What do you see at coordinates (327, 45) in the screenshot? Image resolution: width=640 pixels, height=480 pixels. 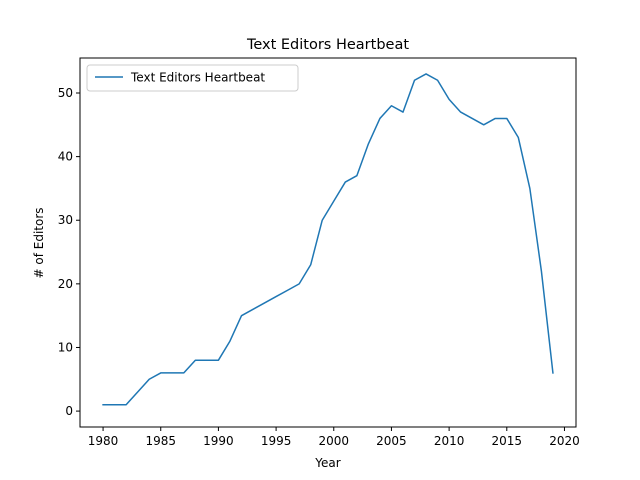 I see `chart-title: Text Editors Heartbeat` at bounding box center [327, 45].